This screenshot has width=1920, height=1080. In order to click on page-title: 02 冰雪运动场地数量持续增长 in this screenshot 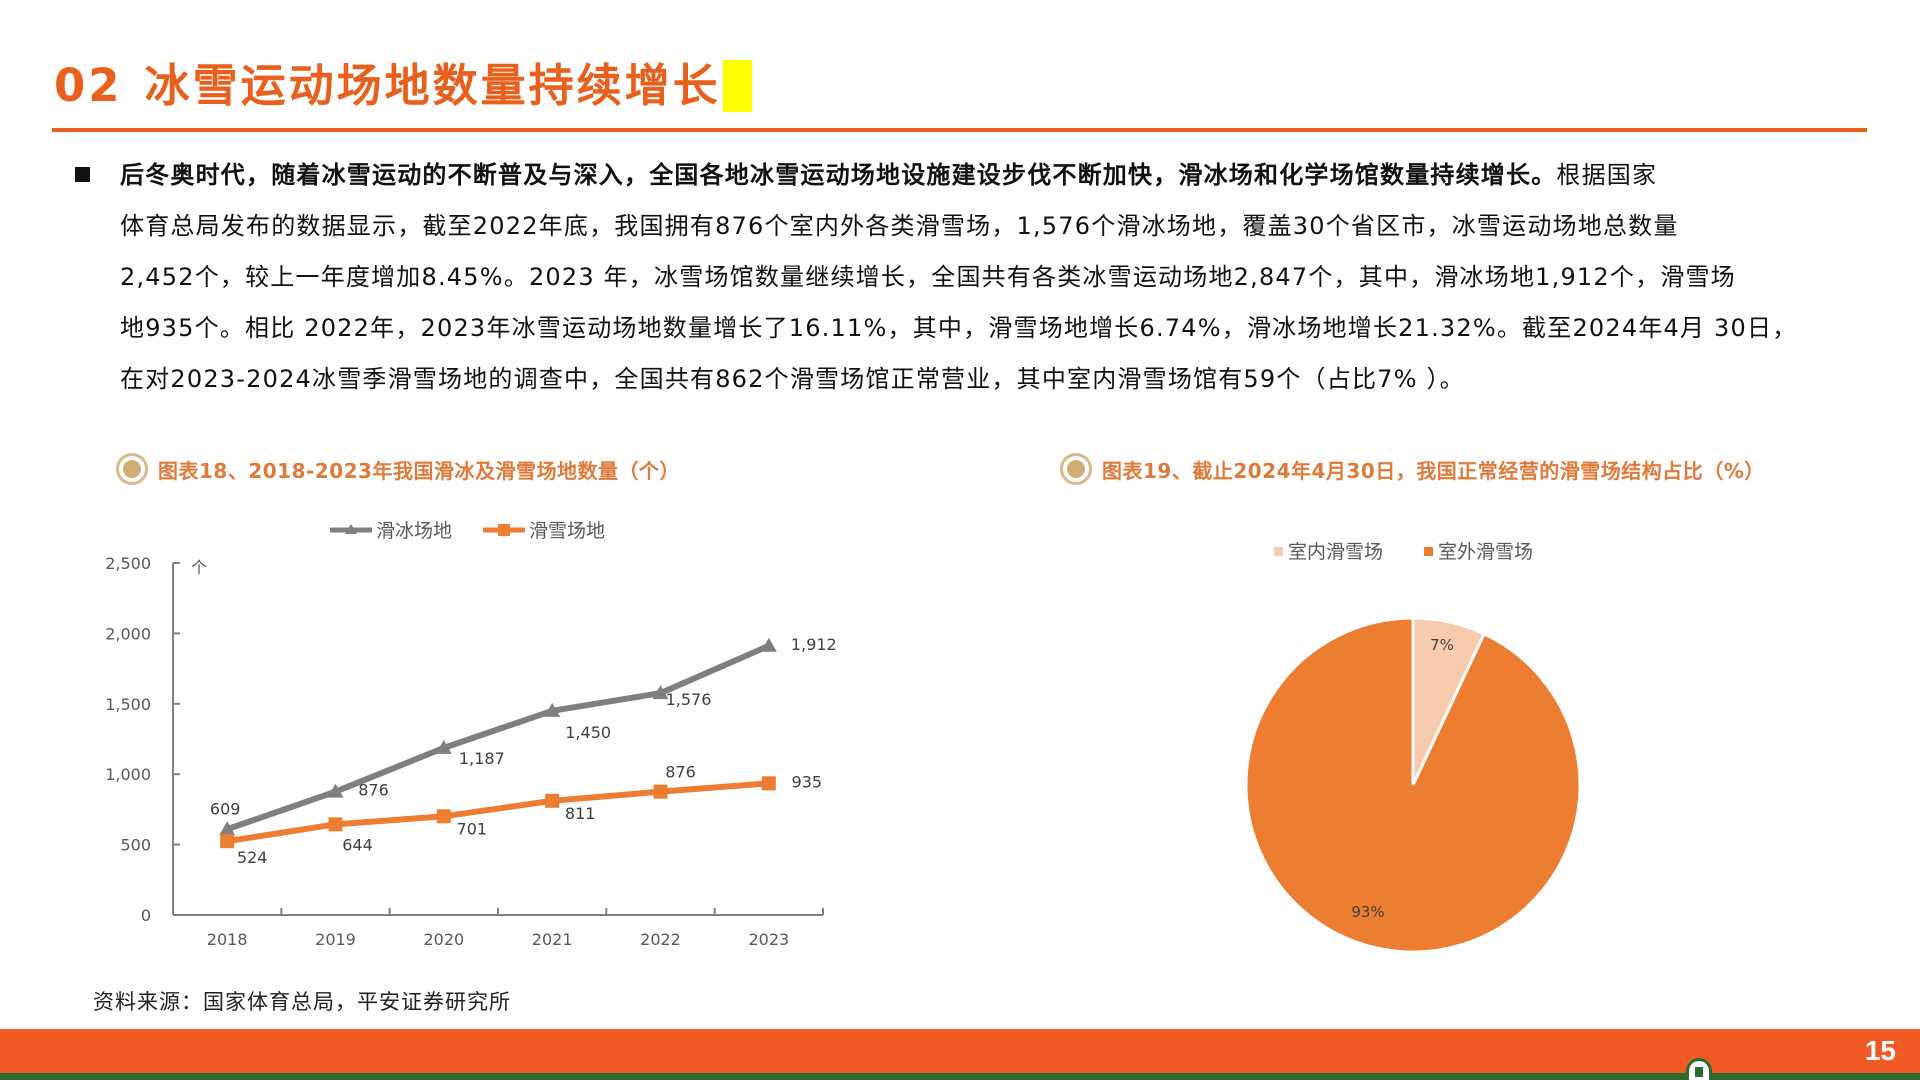, I will do `click(403, 86)`.